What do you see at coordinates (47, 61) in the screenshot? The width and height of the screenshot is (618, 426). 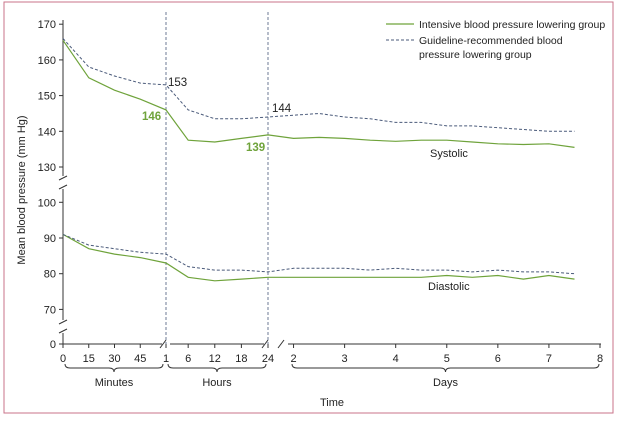 I see `y-tick-label: 160` at bounding box center [47, 61].